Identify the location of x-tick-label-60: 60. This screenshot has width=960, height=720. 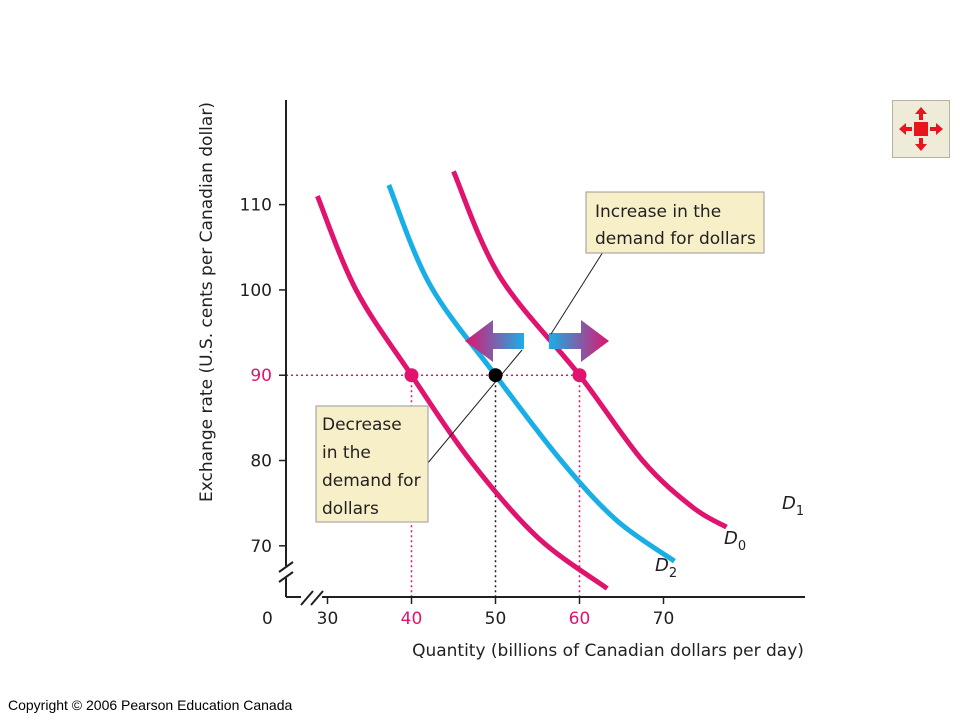
(580, 619).